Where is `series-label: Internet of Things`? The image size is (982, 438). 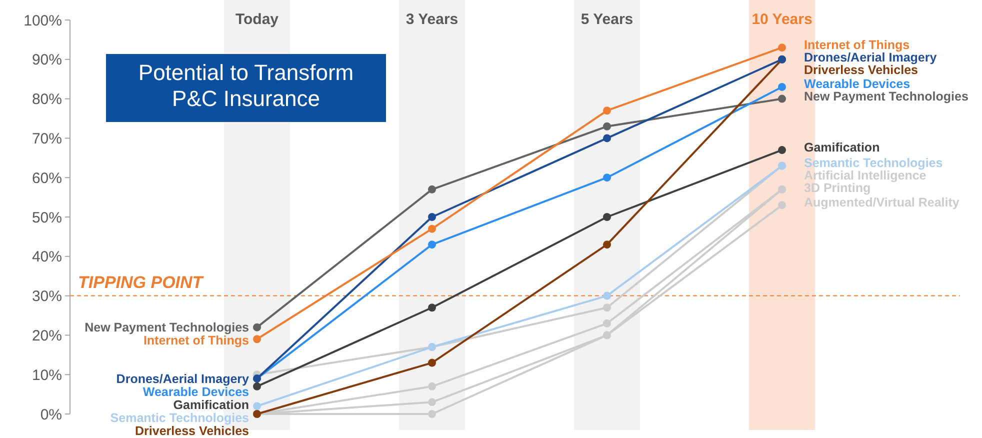
series-label: Internet of Things is located at coordinates (857, 45).